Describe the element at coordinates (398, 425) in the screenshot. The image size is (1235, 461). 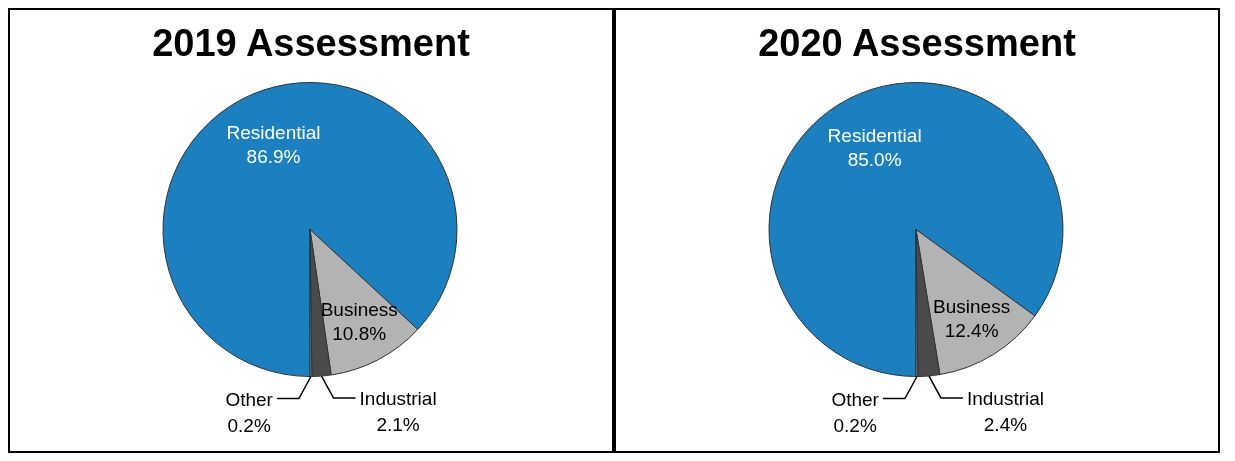
I see `data-label: 2.1%` at that location.